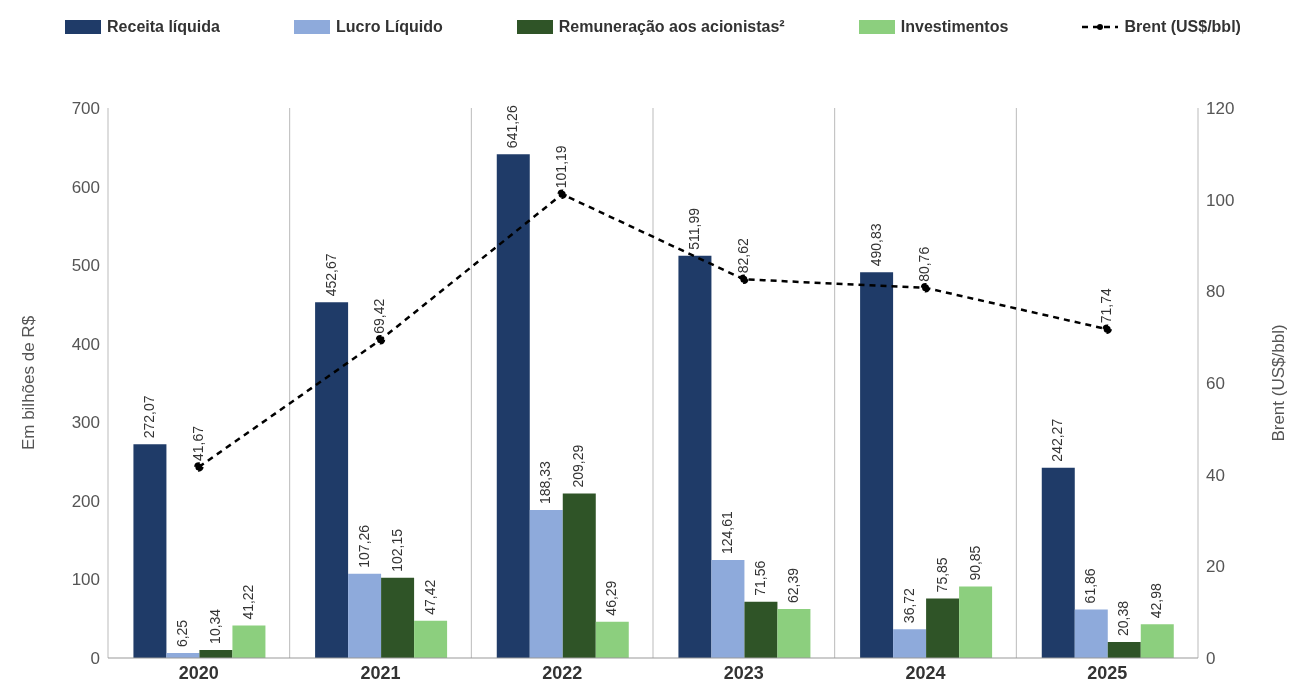 The width and height of the screenshot is (1304, 699). I want to click on data-label: 272,07, so click(148, 417).